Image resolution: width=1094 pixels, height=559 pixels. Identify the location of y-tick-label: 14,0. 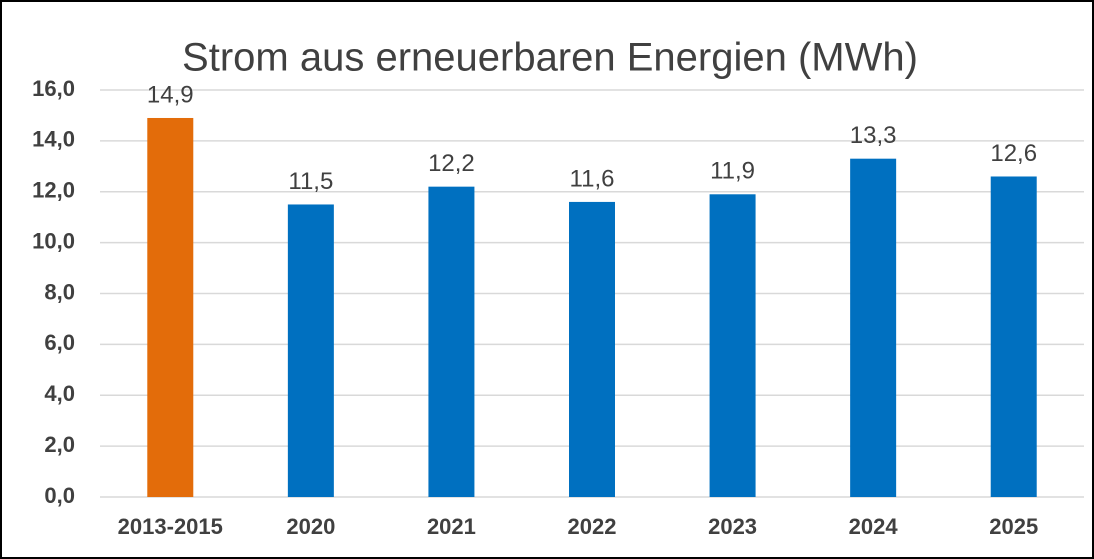
(53, 139).